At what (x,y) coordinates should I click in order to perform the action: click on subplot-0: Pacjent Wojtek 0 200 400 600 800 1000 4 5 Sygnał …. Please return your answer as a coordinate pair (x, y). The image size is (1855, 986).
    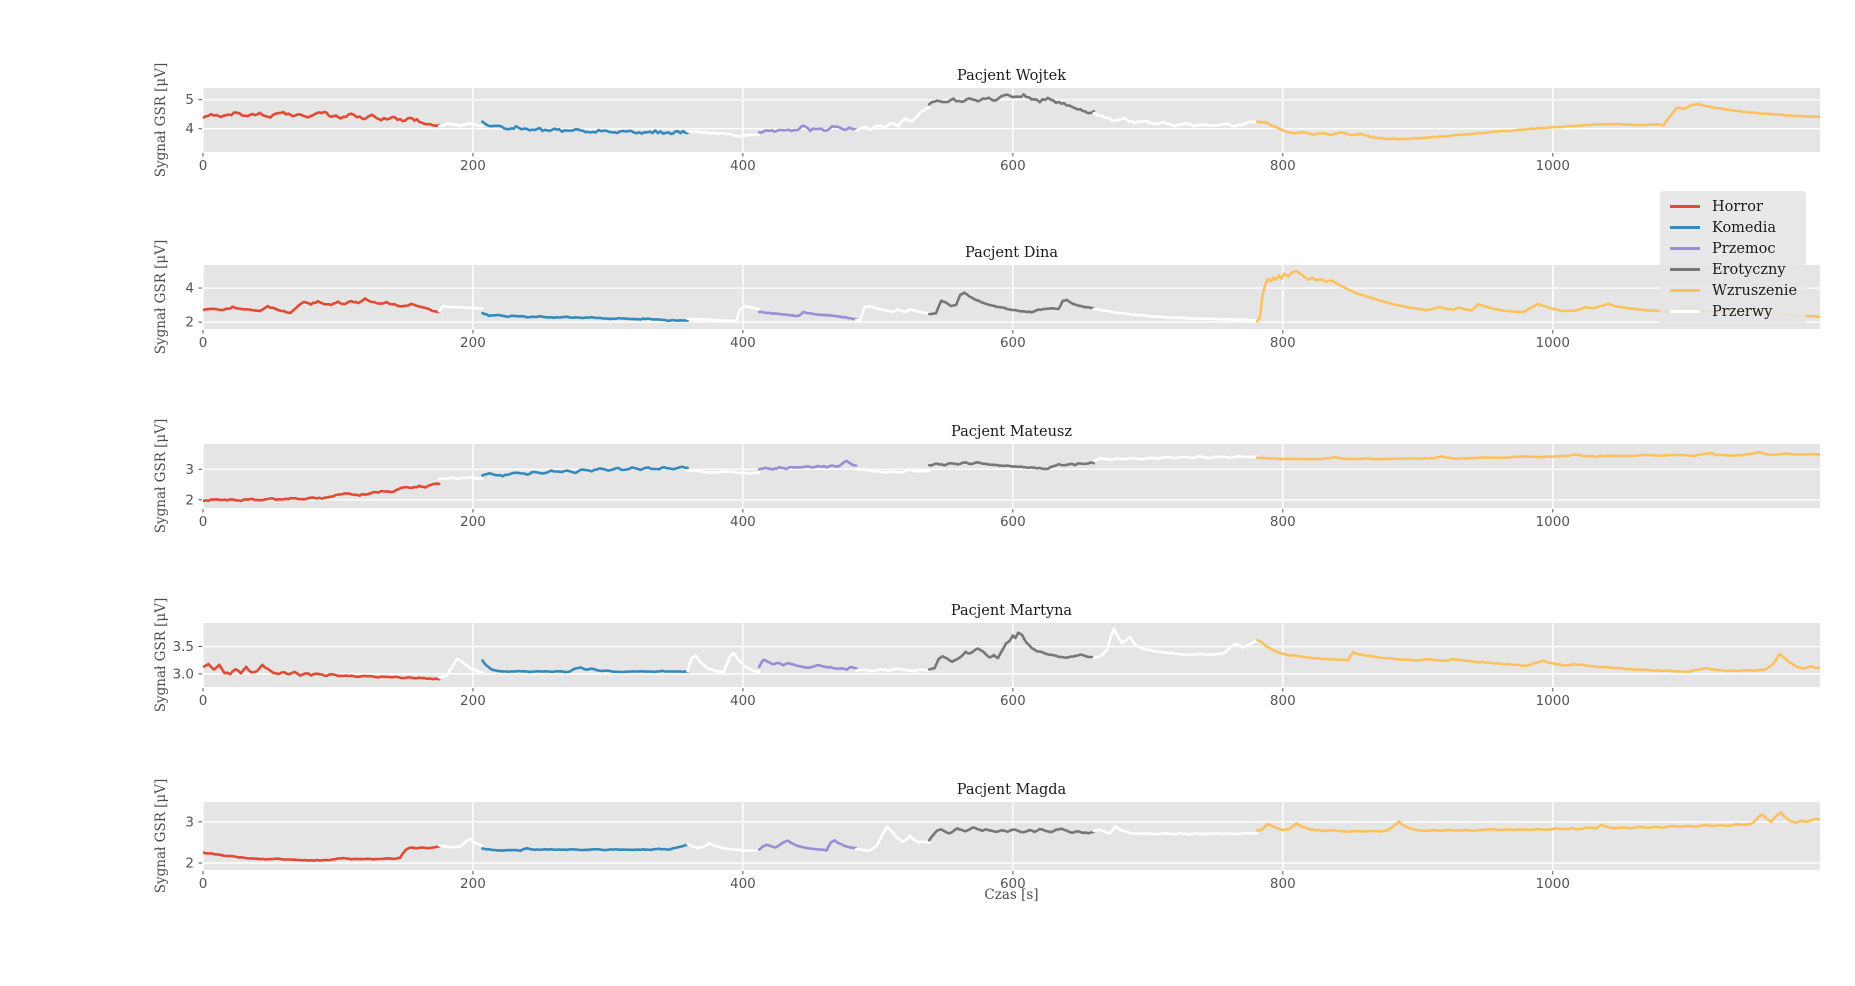
    Looking at the image, I should click on (986, 120).